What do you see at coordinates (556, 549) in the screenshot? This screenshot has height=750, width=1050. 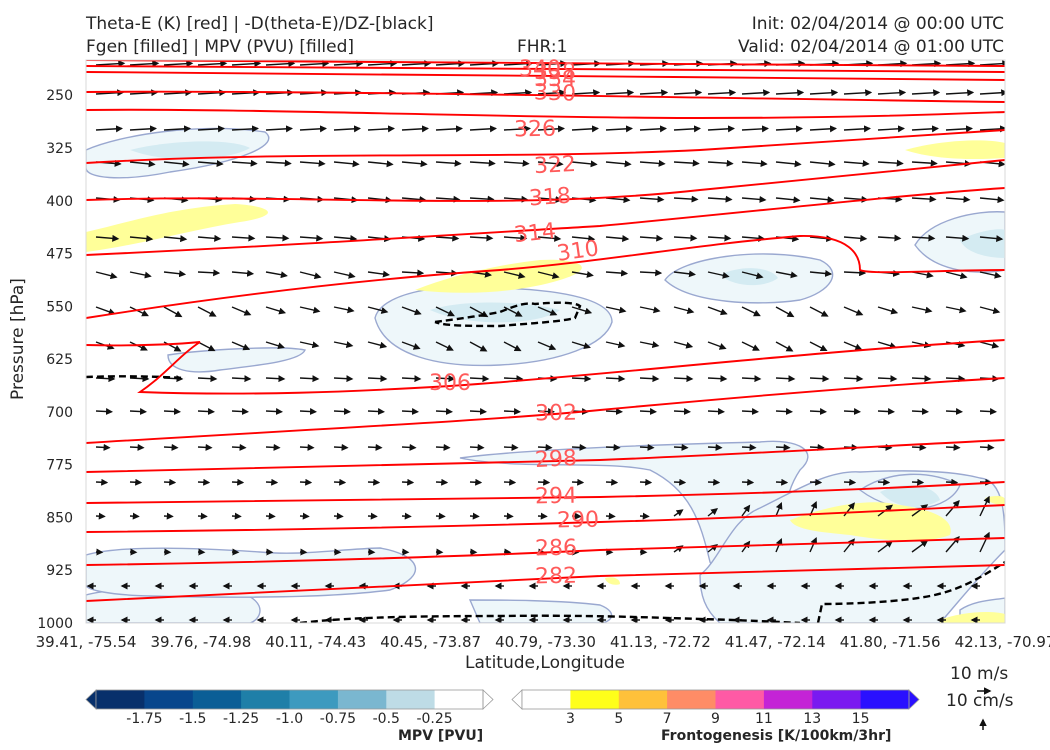 I see `theta-e-label: 286` at bounding box center [556, 549].